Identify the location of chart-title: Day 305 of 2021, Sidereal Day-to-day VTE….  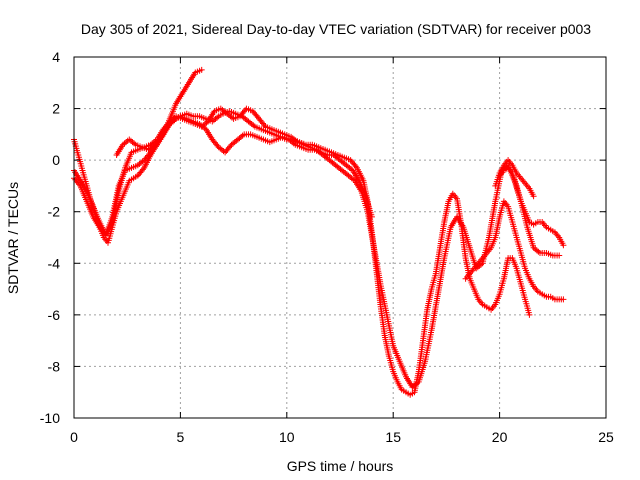
(336, 29).